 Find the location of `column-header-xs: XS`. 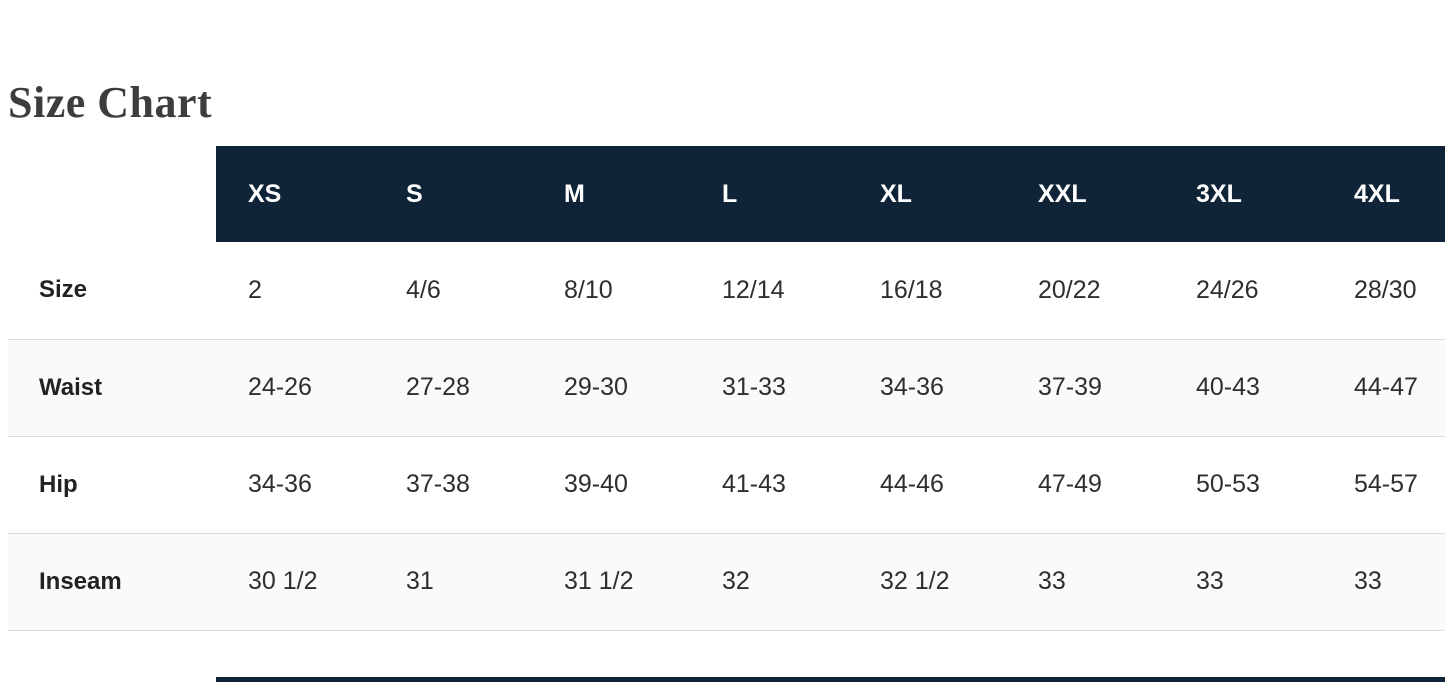

column-header-xs: XS is located at coordinates (295, 194).